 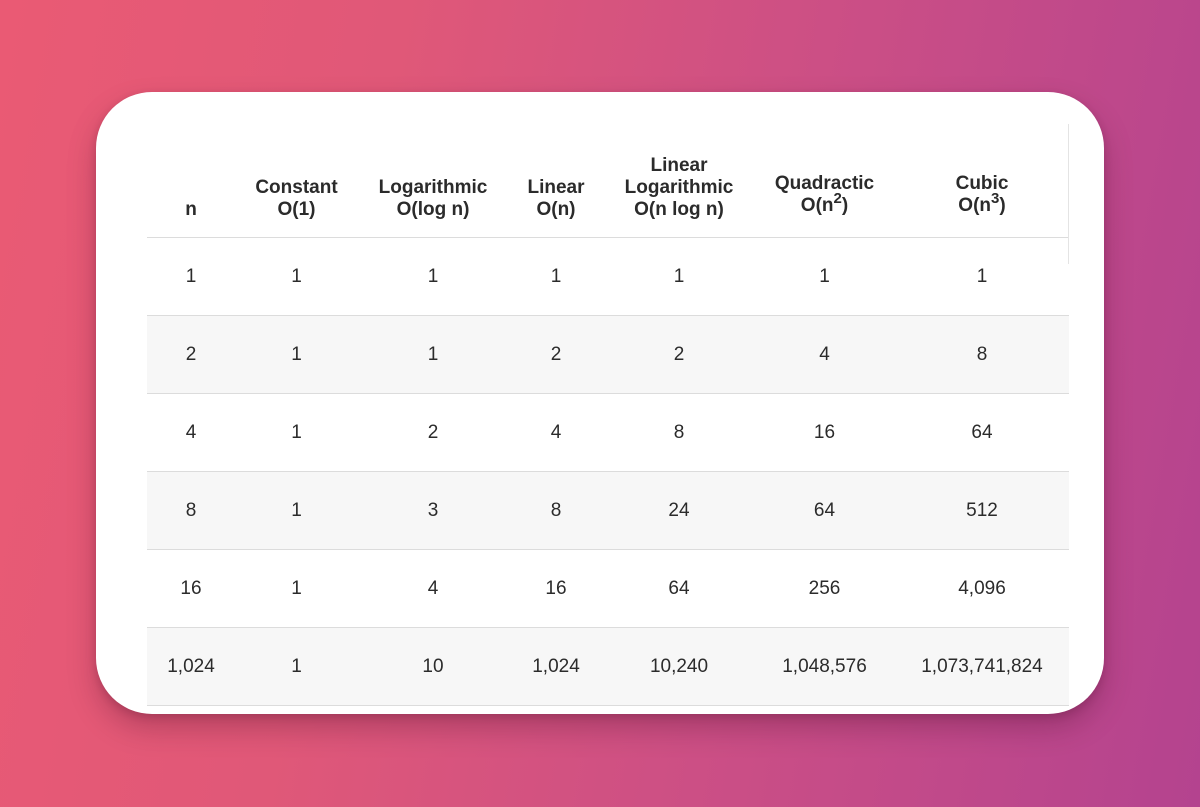 I want to click on cell-linear-logarithmic: 24, so click(x=679, y=510).